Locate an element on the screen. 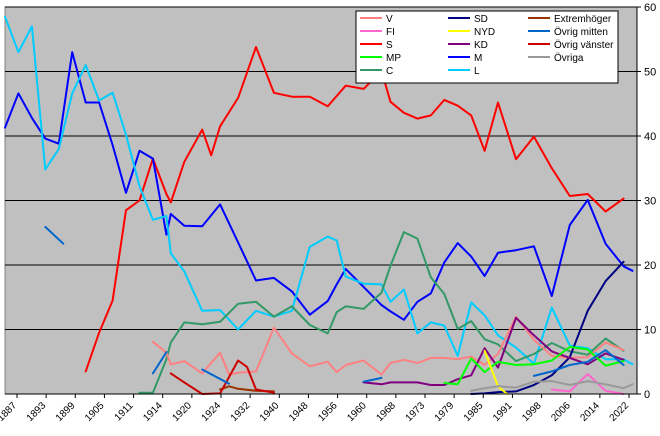 Image resolution: width=660 pixels, height=436 pixels. legend-box is located at coordinates (487, 47).